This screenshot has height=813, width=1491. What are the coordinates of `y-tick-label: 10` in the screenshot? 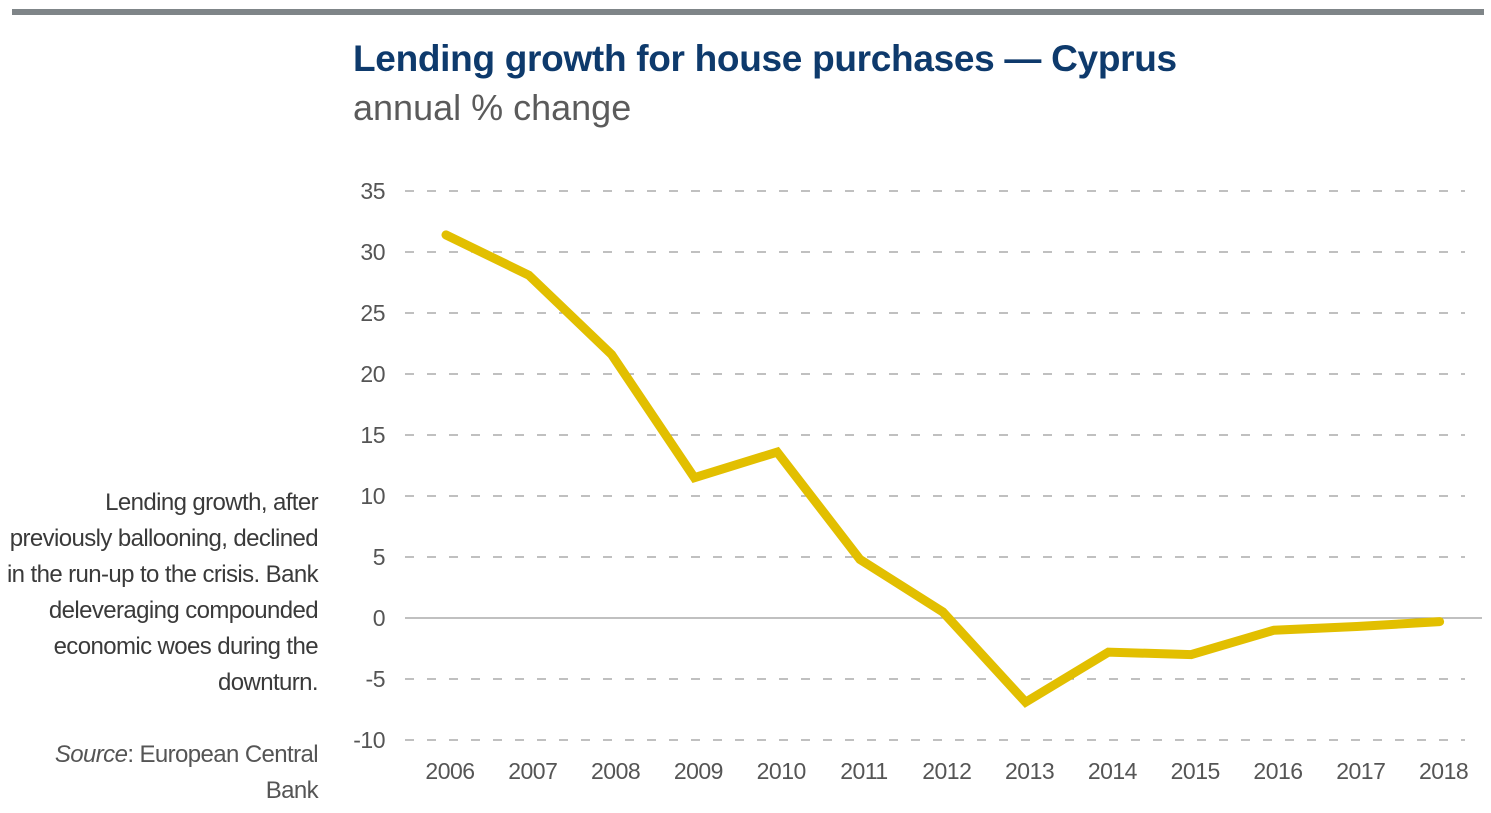 It's located at (372, 496).